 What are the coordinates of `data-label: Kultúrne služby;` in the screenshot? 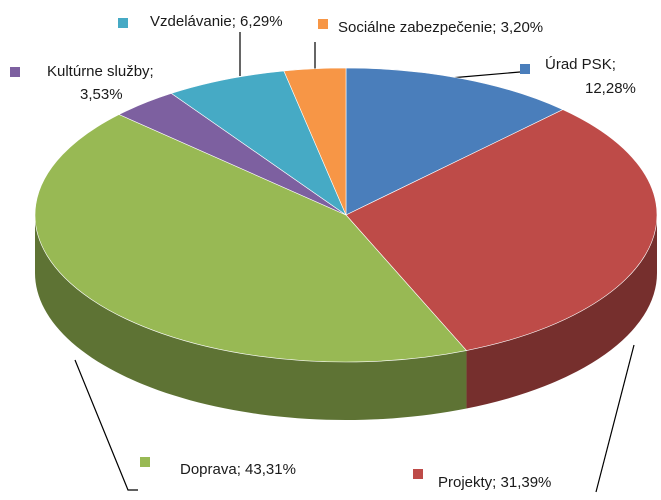 It's located at (100, 71).